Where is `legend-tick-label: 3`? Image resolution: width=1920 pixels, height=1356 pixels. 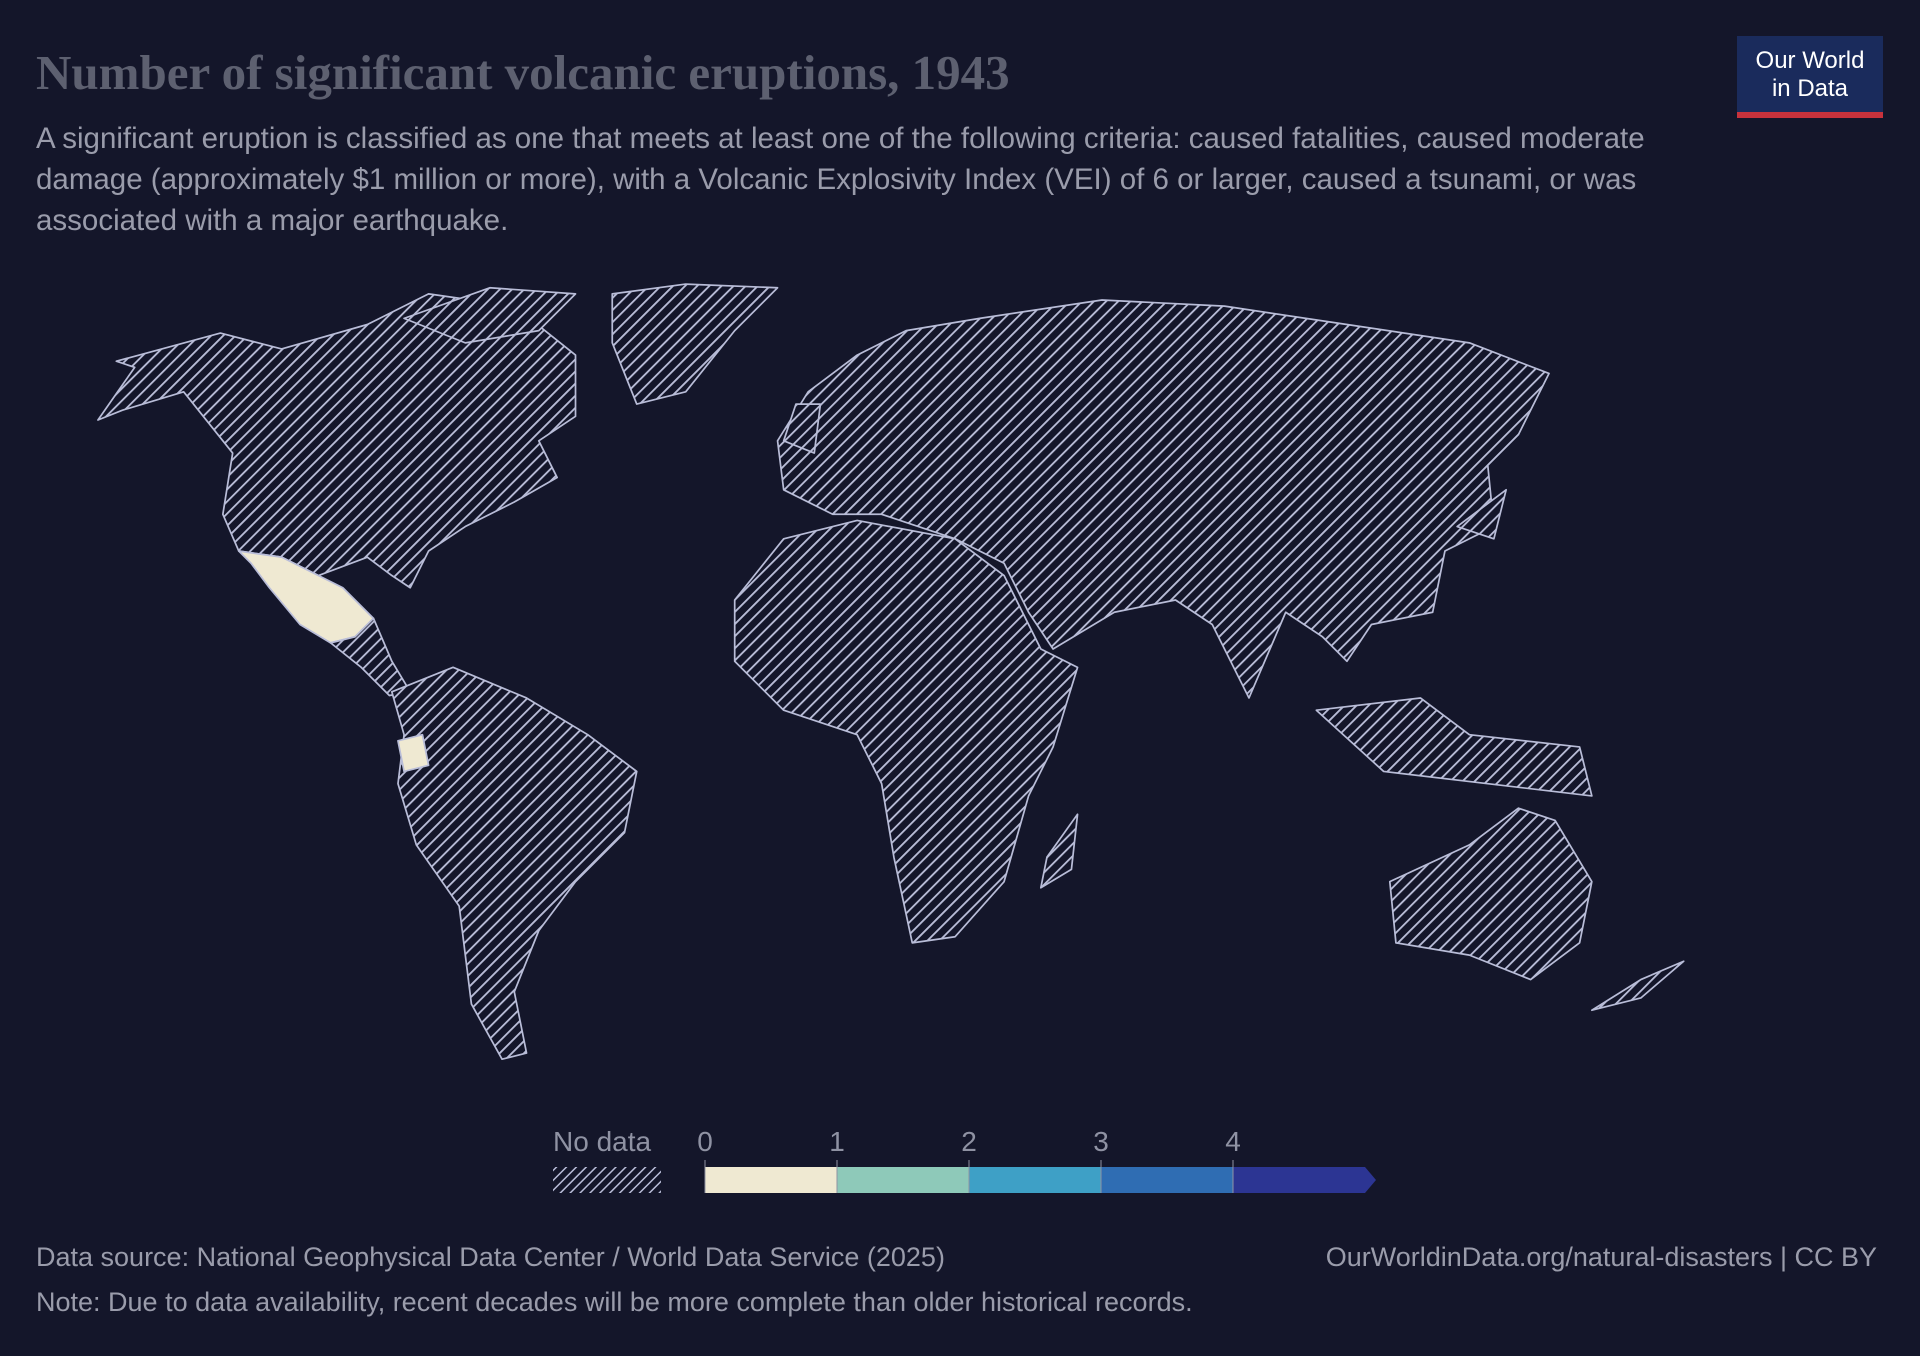 legend-tick-label: 3 is located at coordinates (1101, 1141).